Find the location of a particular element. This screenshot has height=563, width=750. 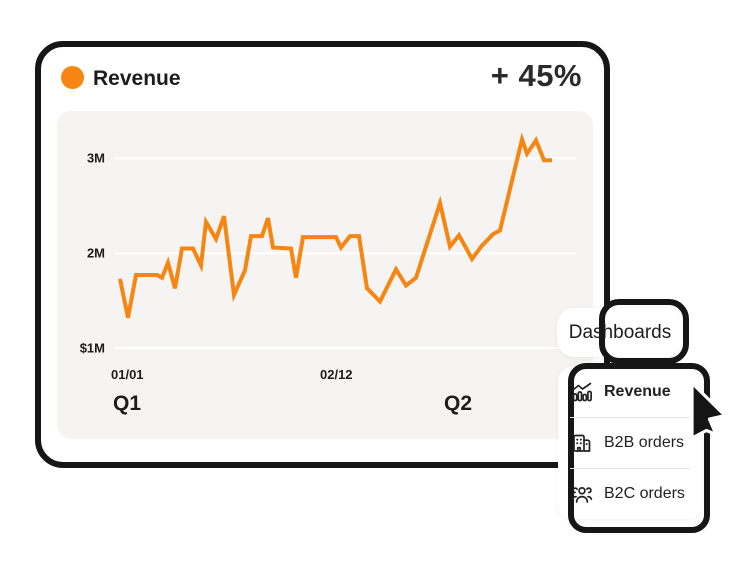

quarter-label-q1: Q1 is located at coordinates (127, 403).